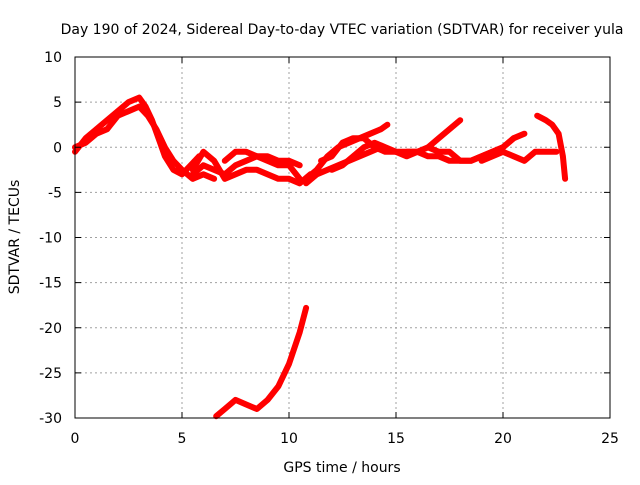  What do you see at coordinates (182, 439) in the screenshot?
I see `x-tick-label: 5` at bounding box center [182, 439].